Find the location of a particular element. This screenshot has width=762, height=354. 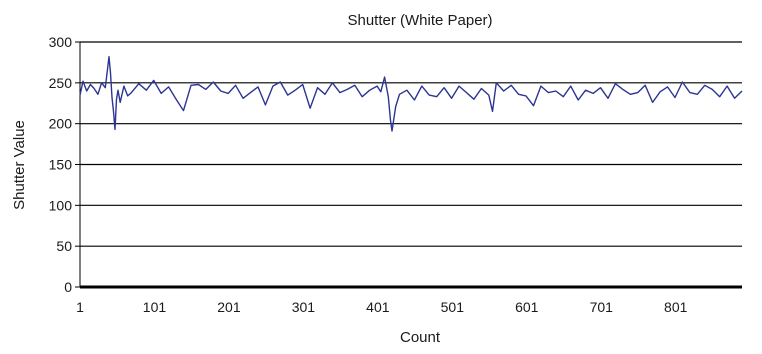

y-tick-labels: 0 50 100 150 200 250 300 is located at coordinates (61, 164).